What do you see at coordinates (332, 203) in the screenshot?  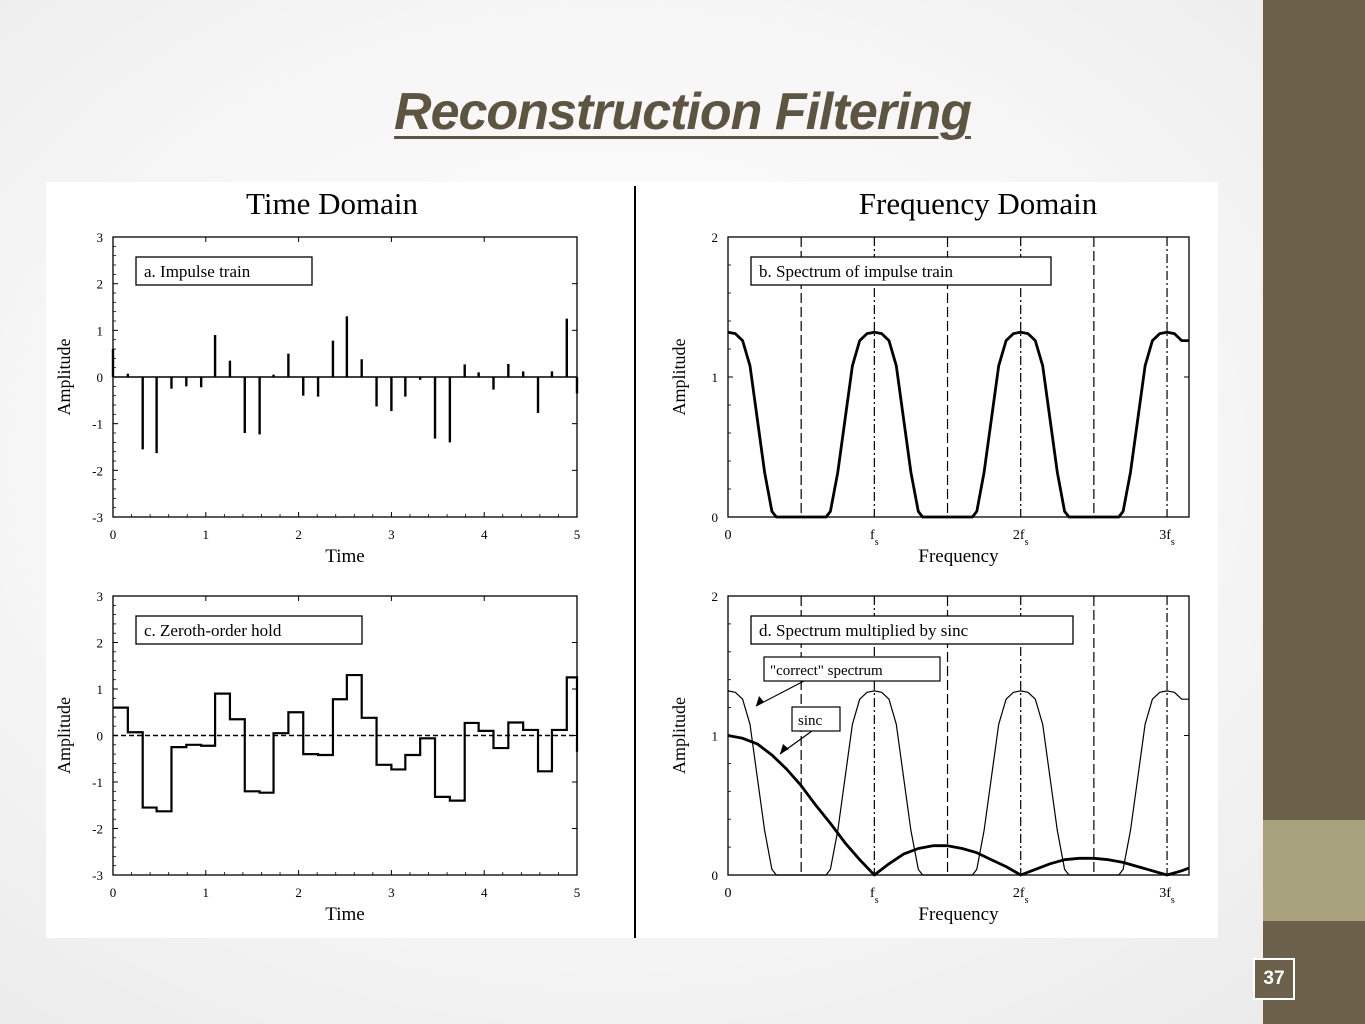 I see `time-domain-heading: Time Domain` at bounding box center [332, 203].